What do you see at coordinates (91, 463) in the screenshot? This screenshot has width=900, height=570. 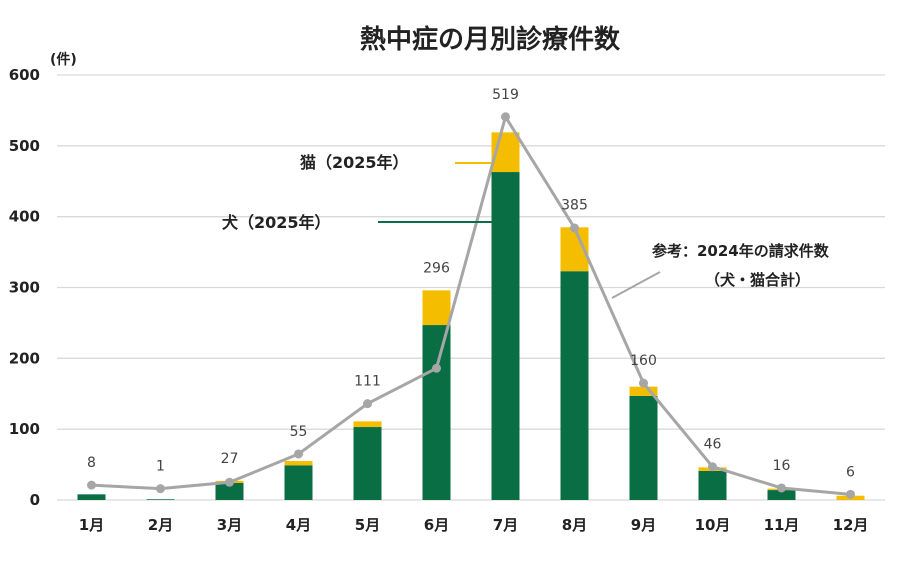 I see `total-label: 8` at bounding box center [91, 463].